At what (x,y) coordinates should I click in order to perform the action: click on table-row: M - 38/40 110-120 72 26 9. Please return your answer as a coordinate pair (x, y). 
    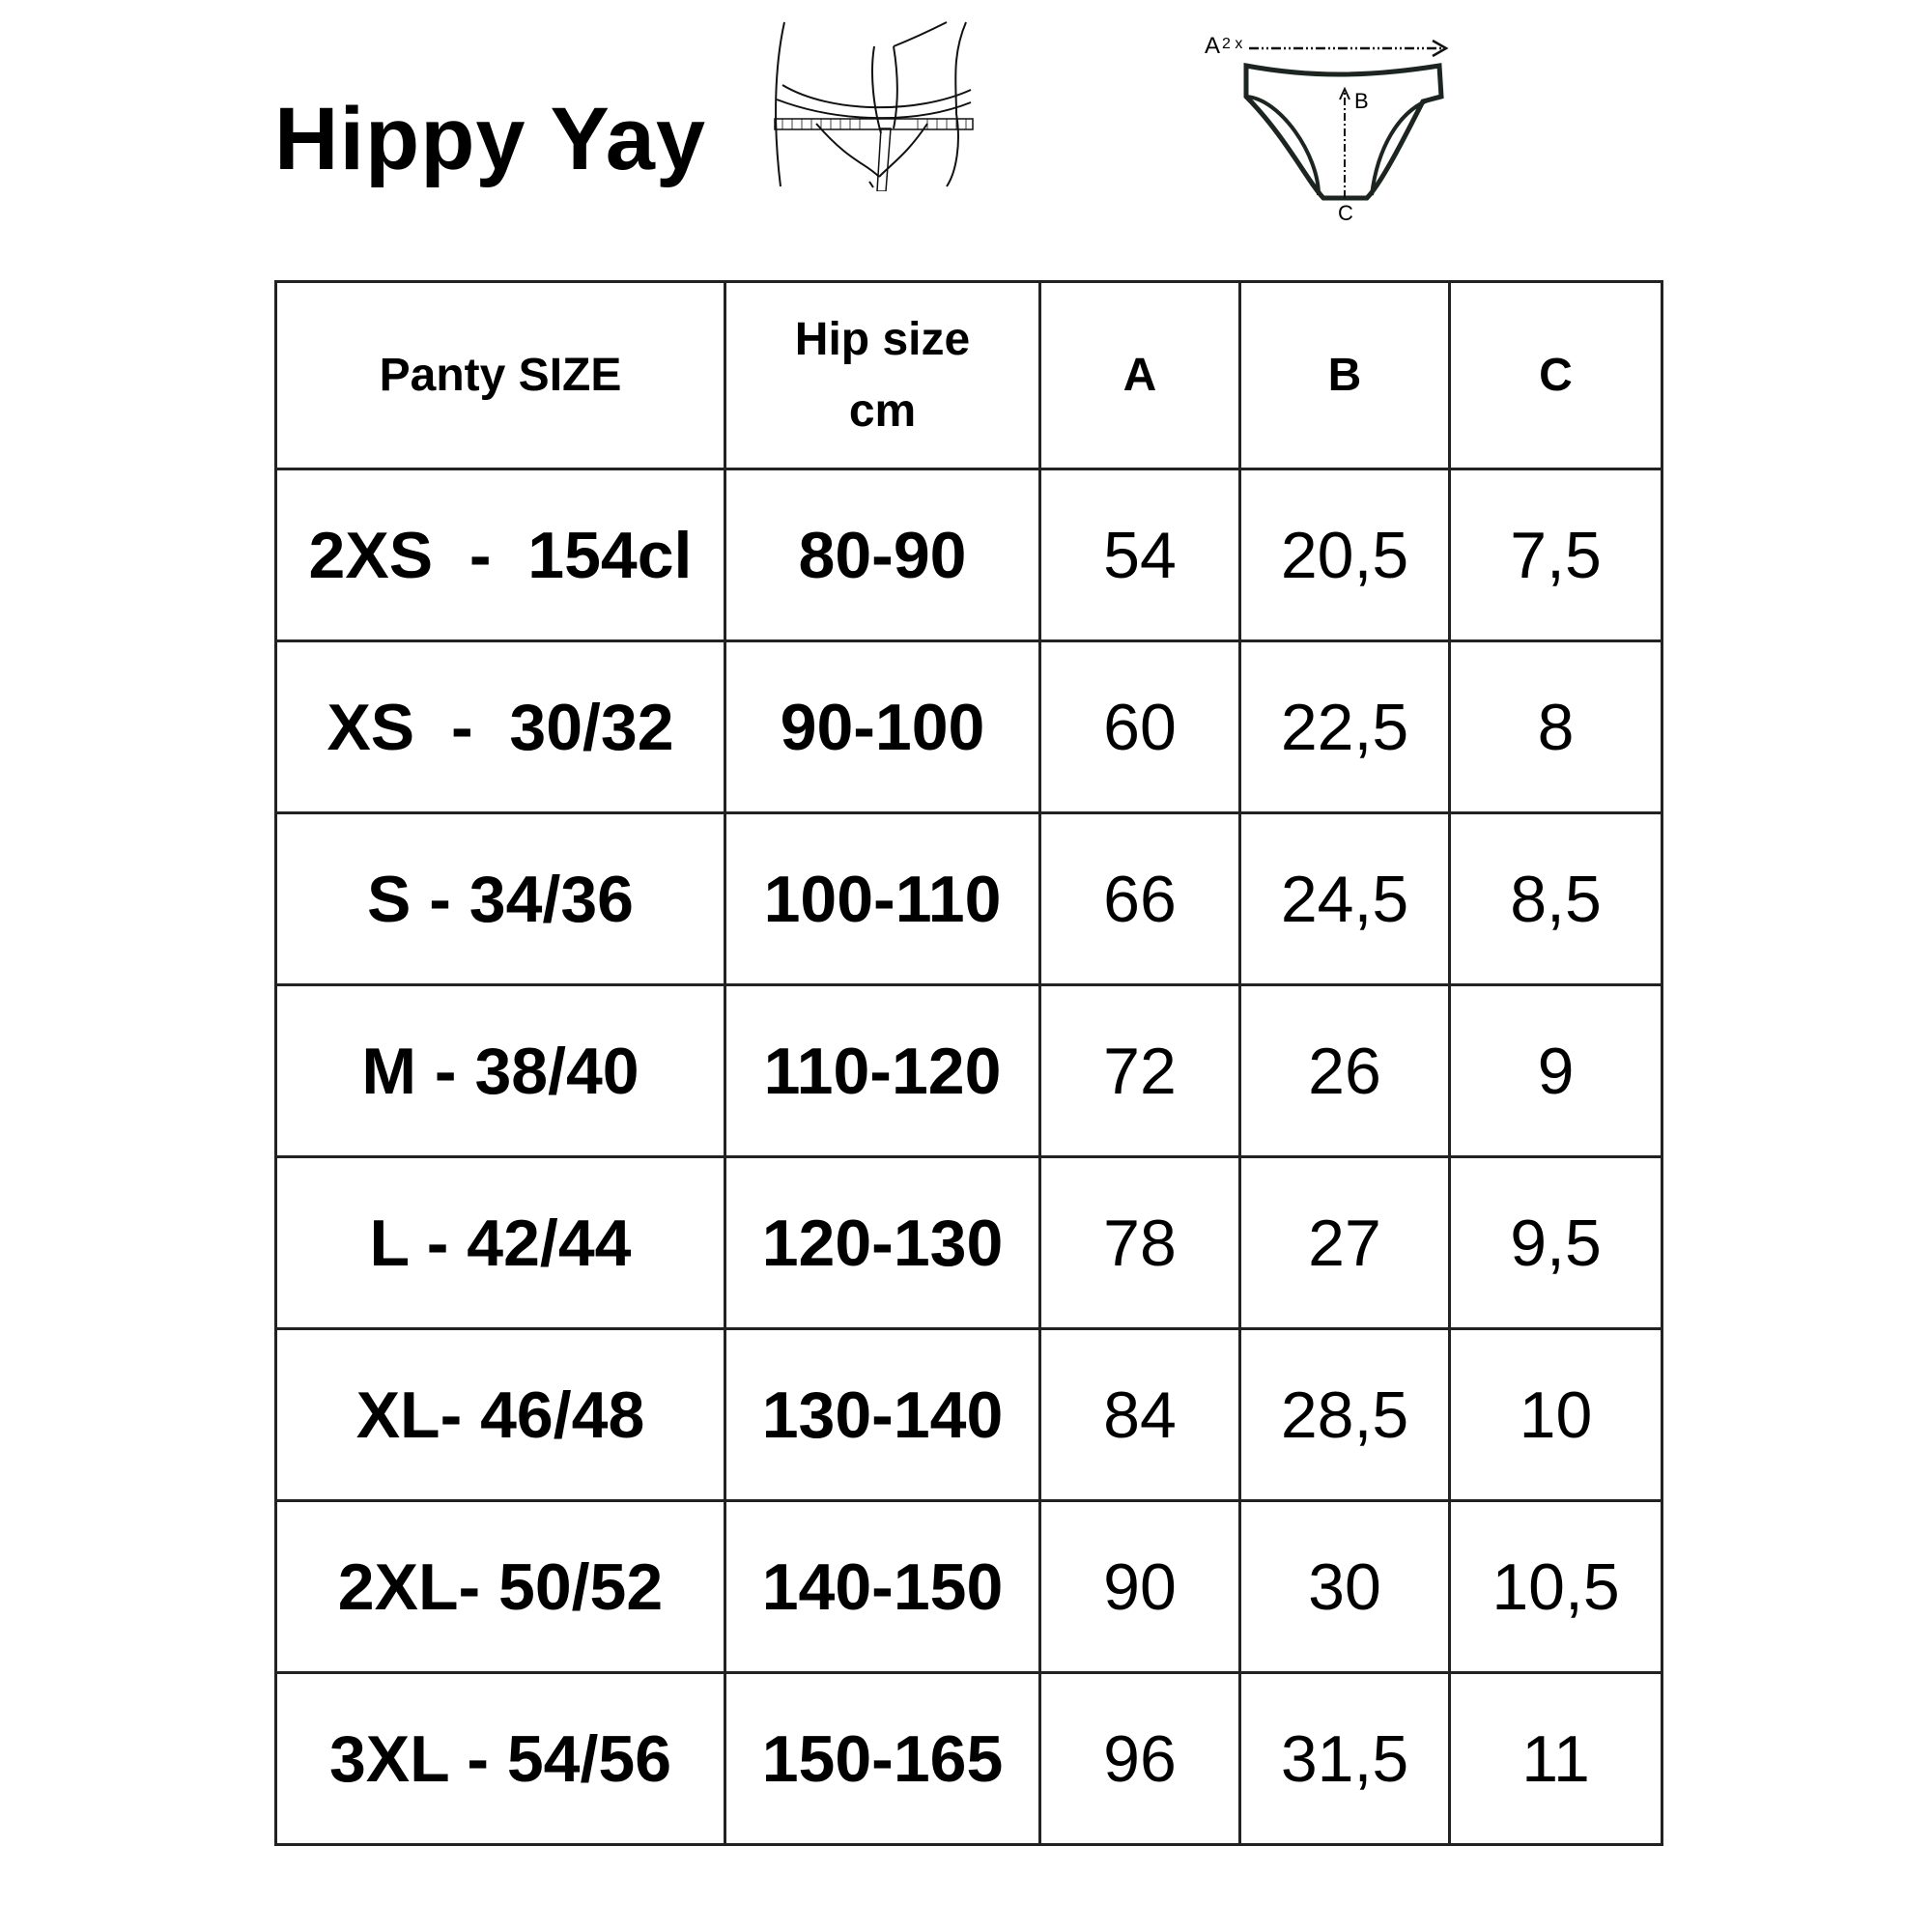
    Looking at the image, I should click on (968, 1070).